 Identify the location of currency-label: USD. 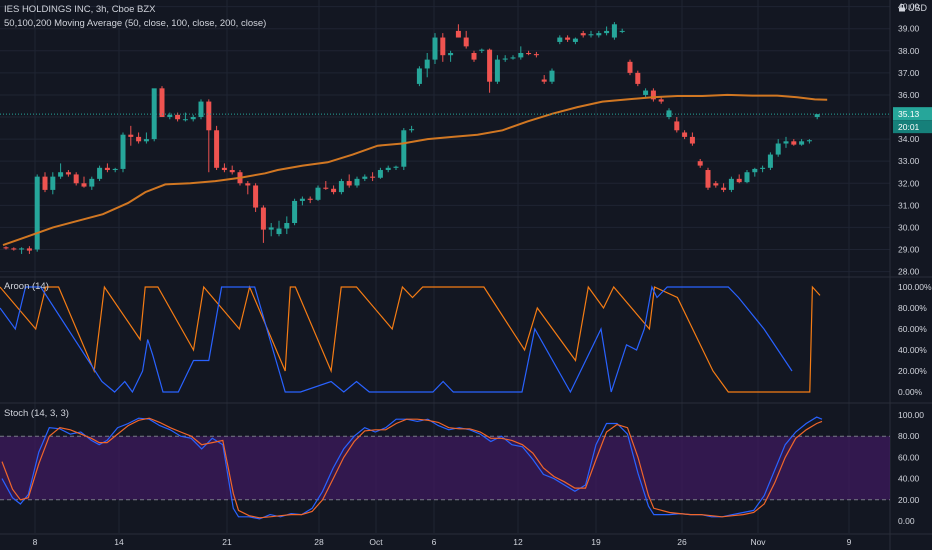
(918, 8).